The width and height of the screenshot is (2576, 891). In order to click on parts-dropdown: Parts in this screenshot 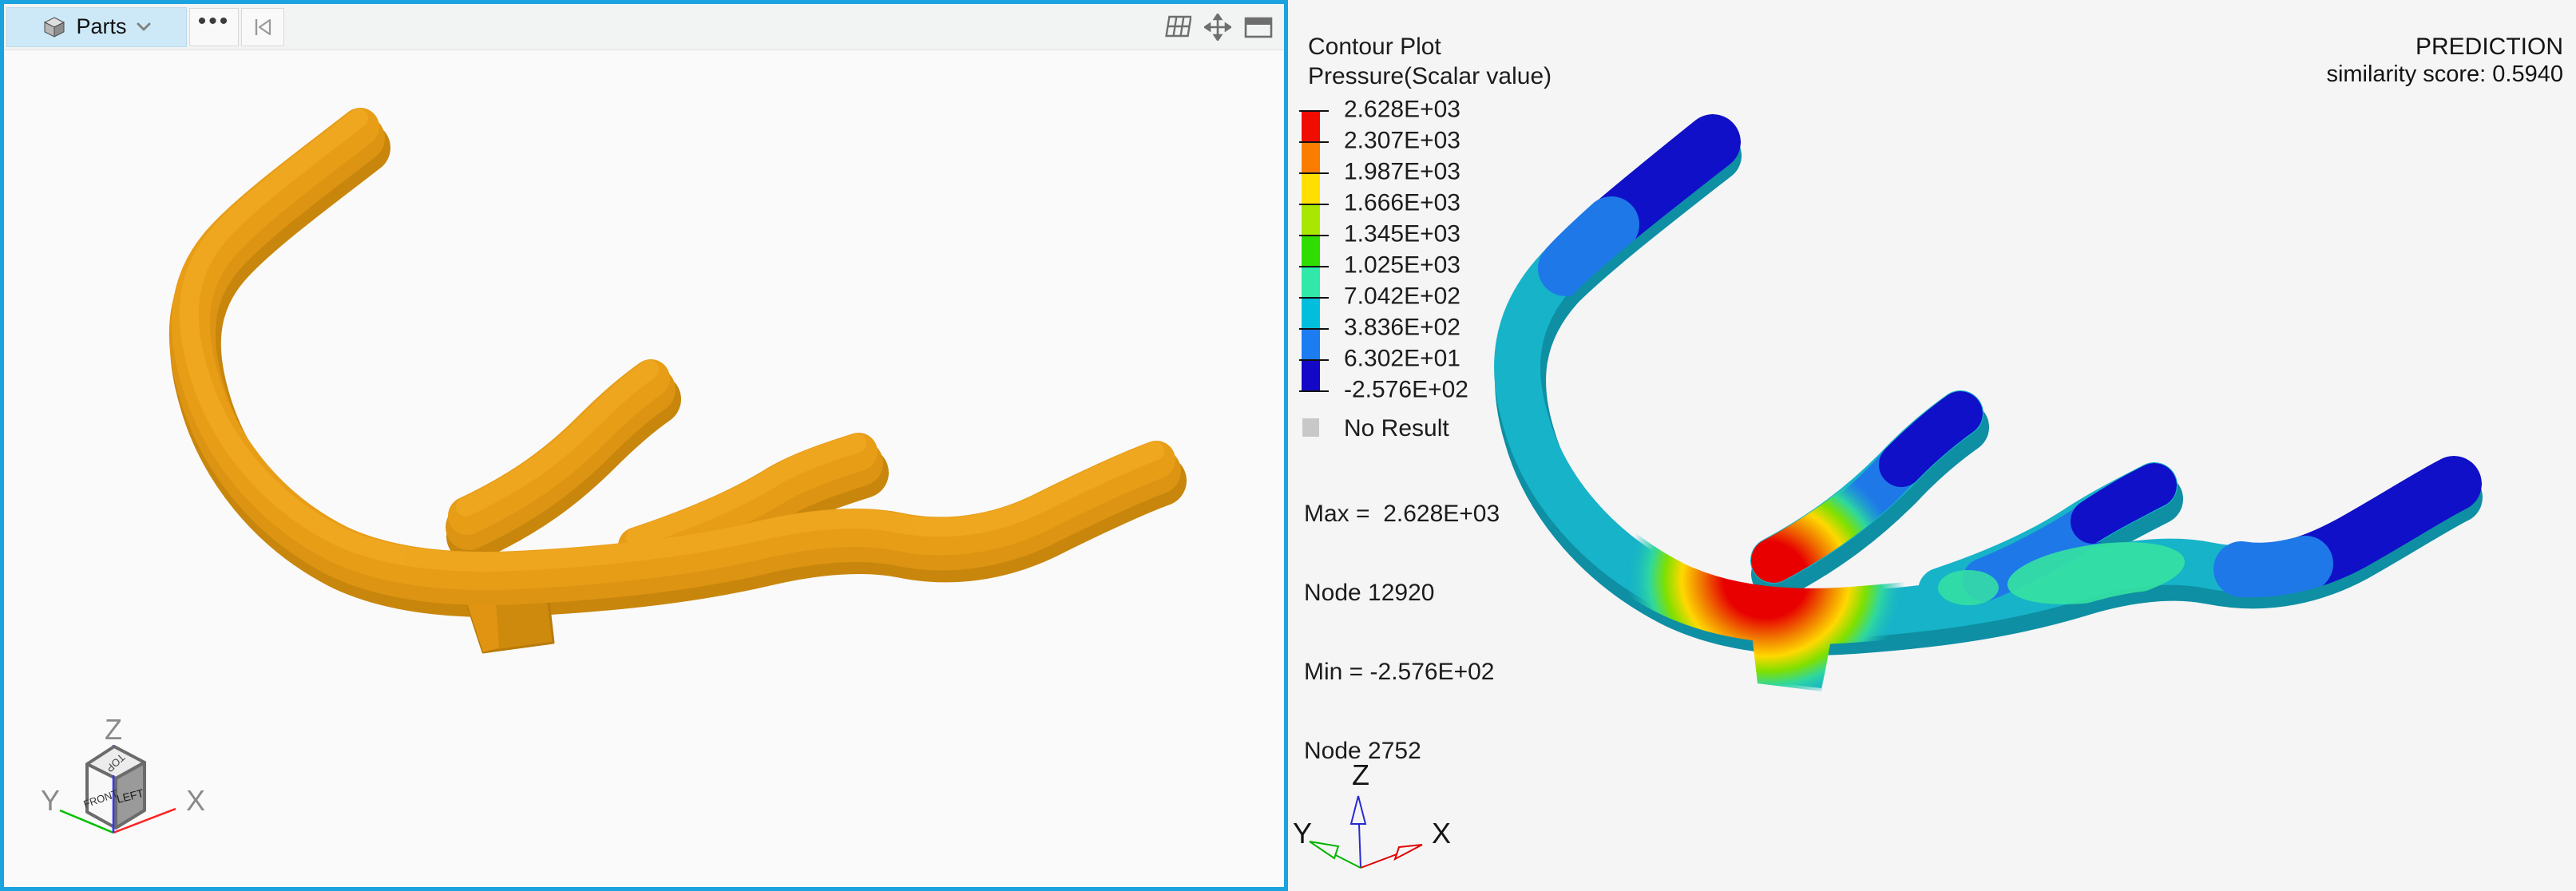, I will do `click(96, 27)`.